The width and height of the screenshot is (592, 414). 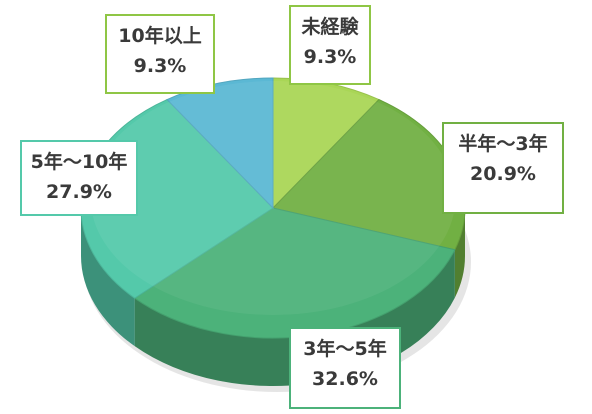 What do you see at coordinates (330, 27) in the screenshot?
I see `slice-label: 未経験` at bounding box center [330, 27].